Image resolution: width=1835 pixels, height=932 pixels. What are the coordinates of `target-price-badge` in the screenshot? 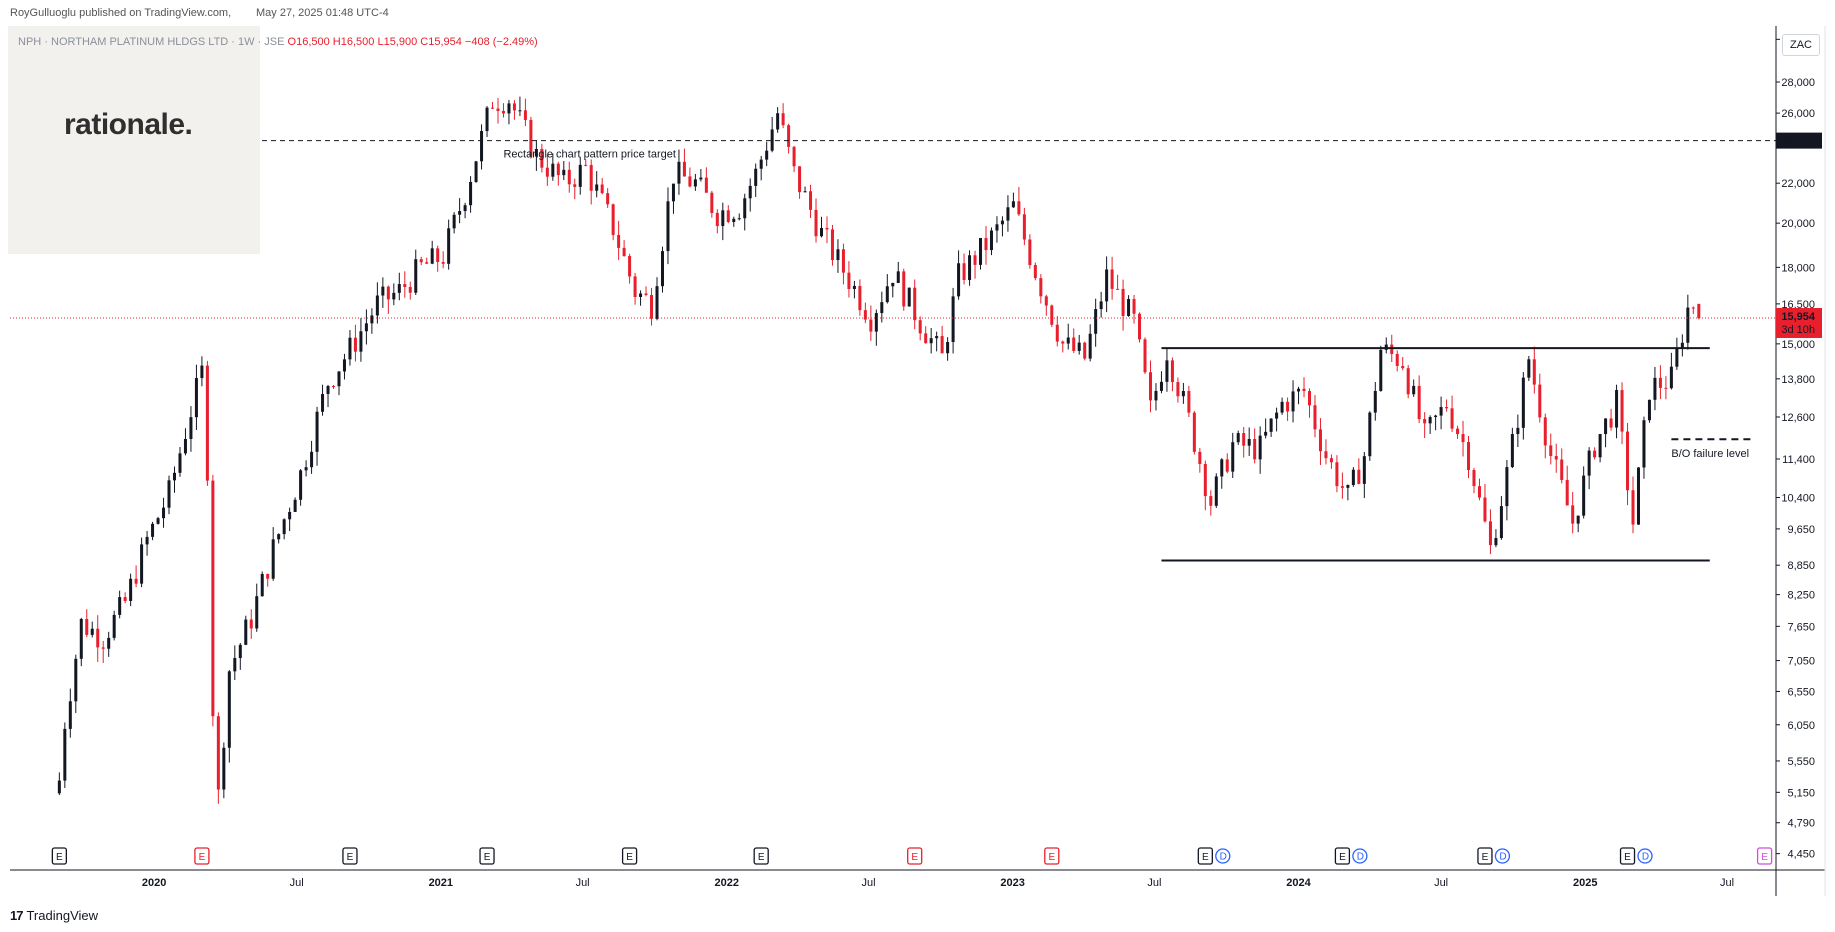 It's located at (1799, 140).